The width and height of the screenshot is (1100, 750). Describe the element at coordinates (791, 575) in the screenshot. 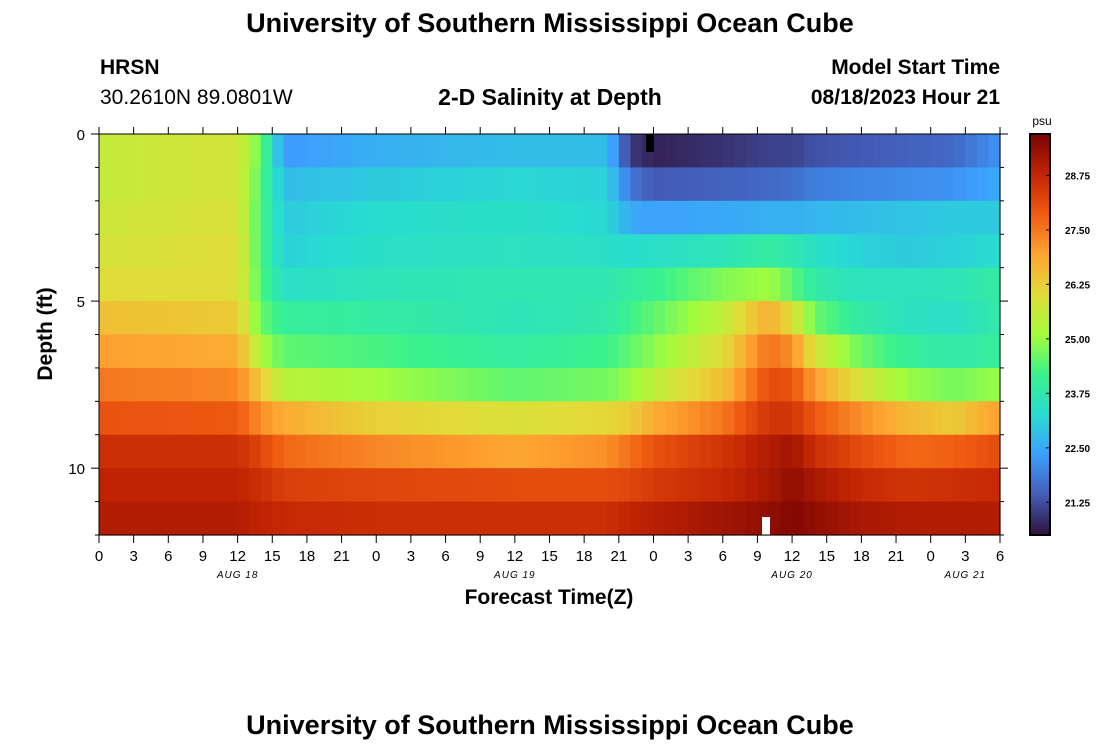

I see `date-label: AUG 20` at that location.